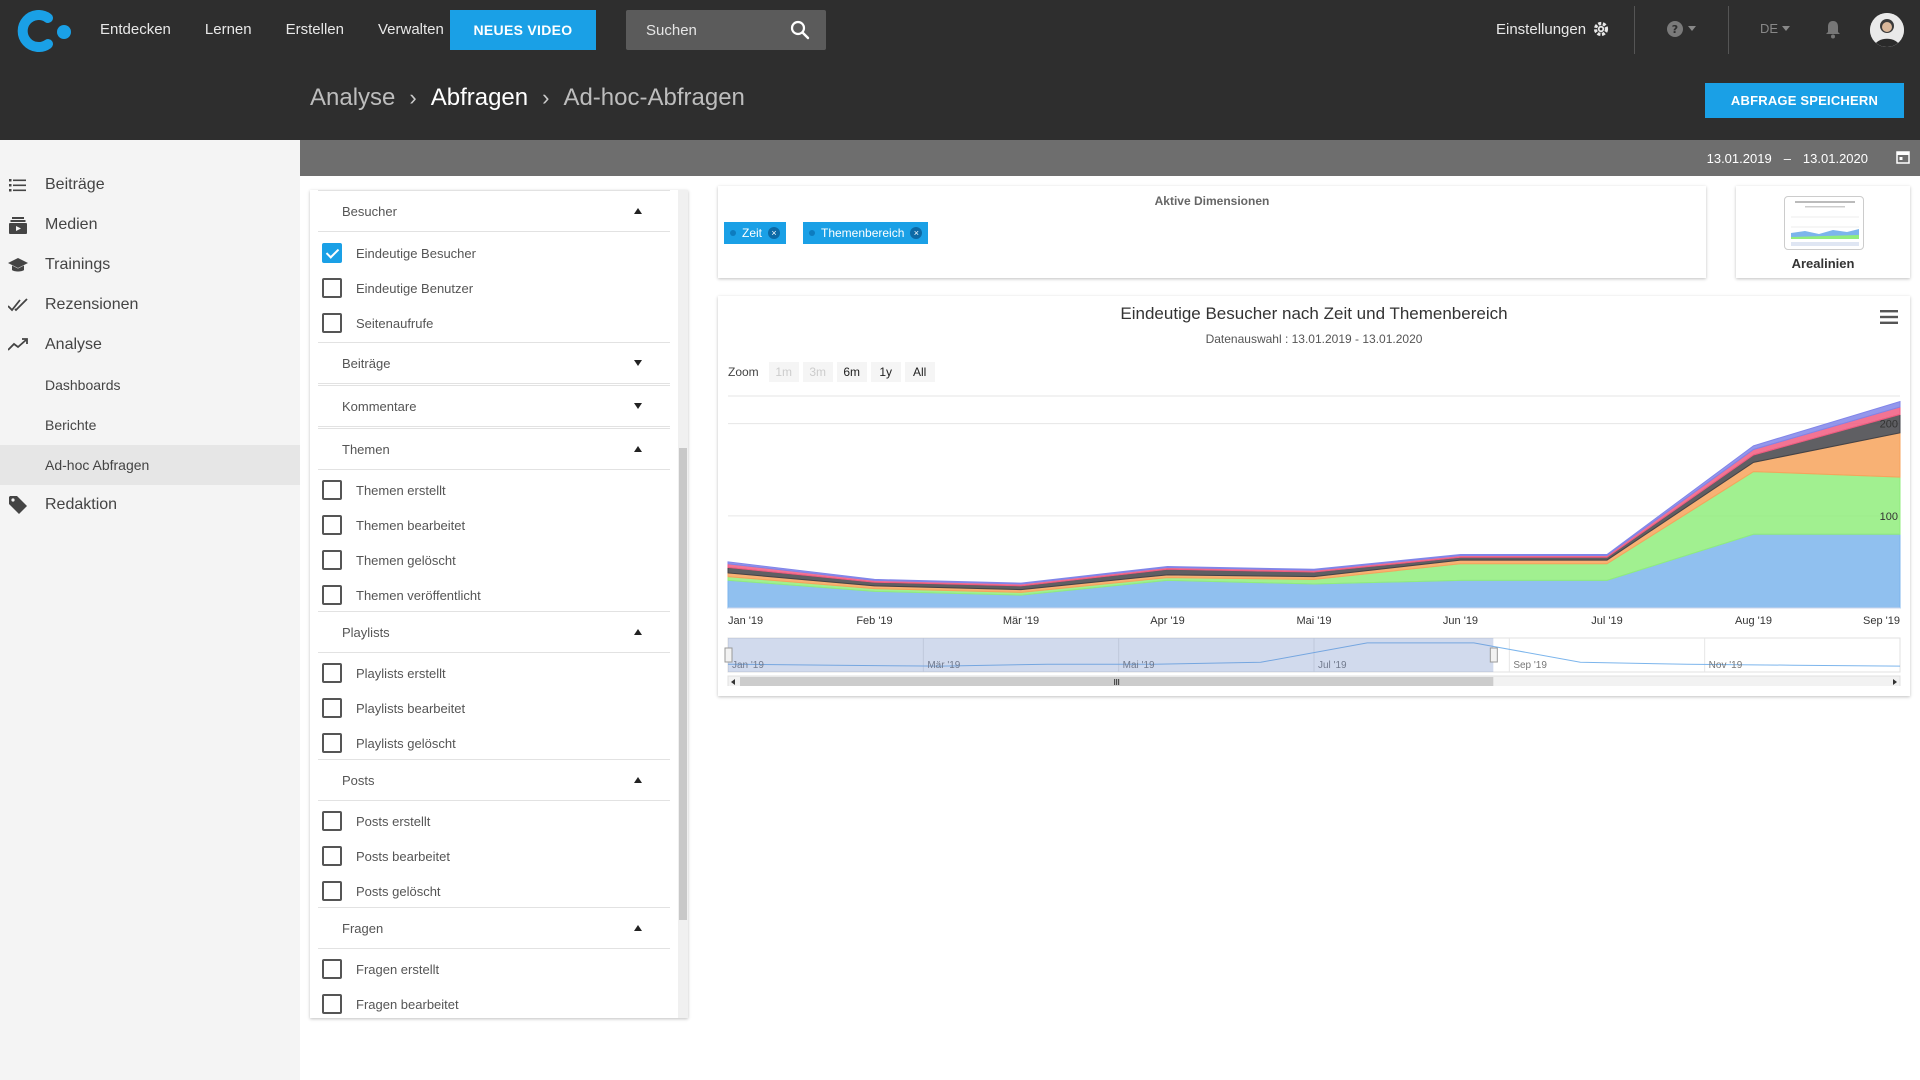  I want to click on language-selector: DE, so click(1775, 28).